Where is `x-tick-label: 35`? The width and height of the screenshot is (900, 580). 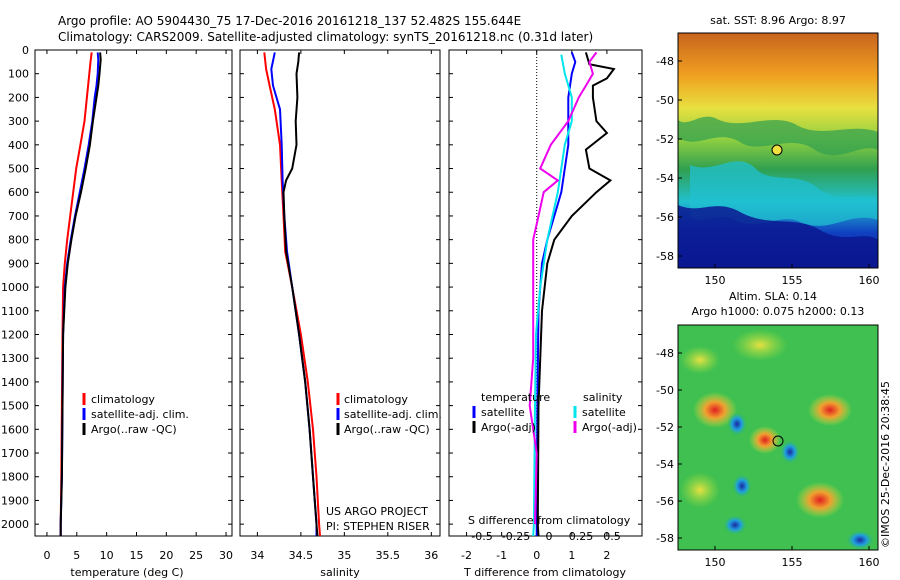 x-tick-label: 35 is located at coordinates (344, 555).